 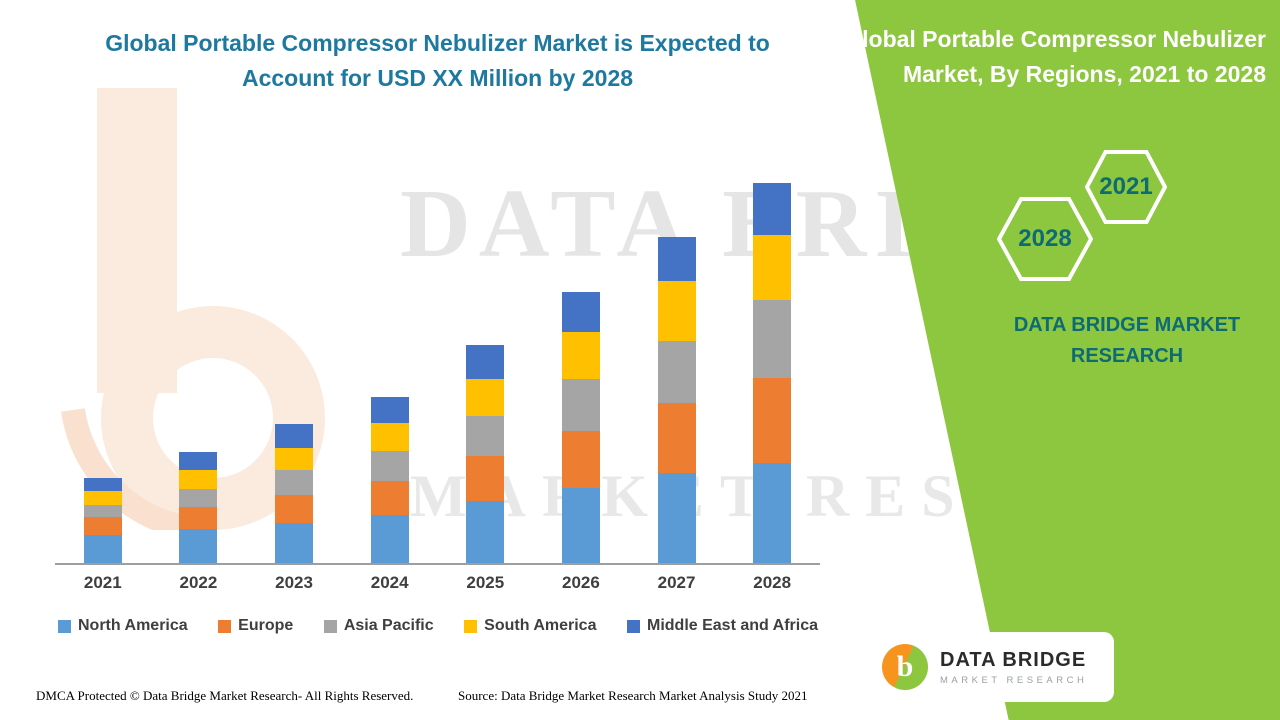 What do you see at coordinates (485, 582) in the screenshot?
I see `x-axis-label-2025: 2025` at bounding box center [485, 582].